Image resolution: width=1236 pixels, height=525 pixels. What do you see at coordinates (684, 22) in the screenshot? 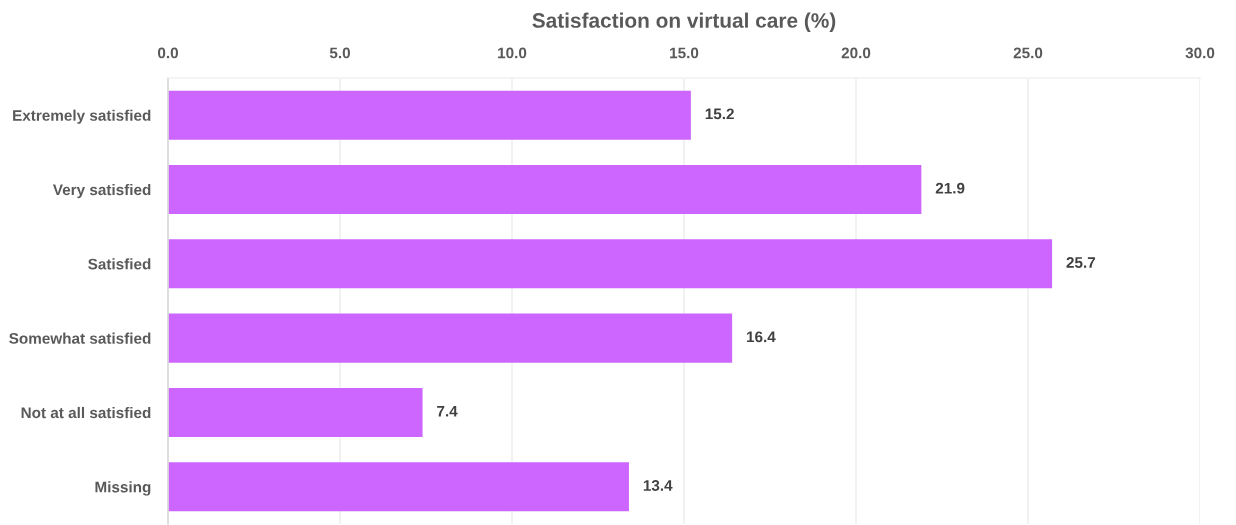
I see `x-axis-title: Satisfaction on virtual care (%)` at bounding box center [684, 22].